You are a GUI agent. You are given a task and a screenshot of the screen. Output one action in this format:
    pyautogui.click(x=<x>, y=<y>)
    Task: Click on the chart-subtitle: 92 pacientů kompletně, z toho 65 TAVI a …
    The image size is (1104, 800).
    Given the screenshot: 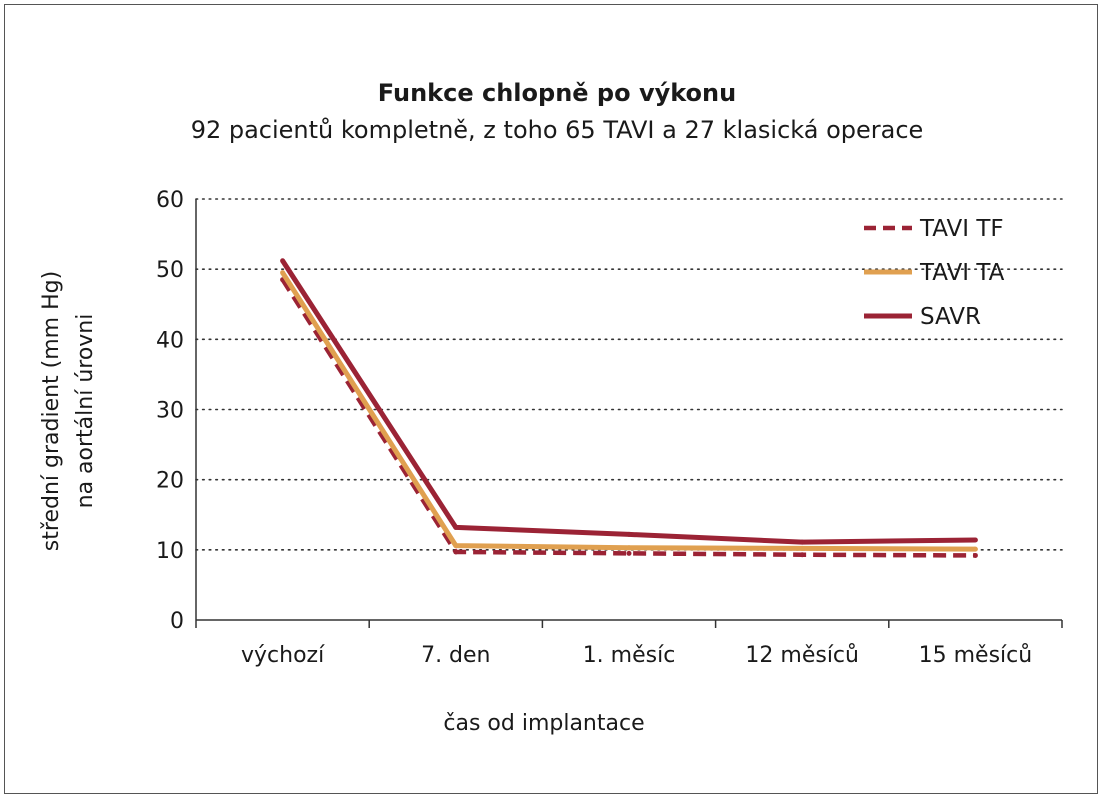 What is the action you would take?
    pyautogui.click(x=557, y=130)
    